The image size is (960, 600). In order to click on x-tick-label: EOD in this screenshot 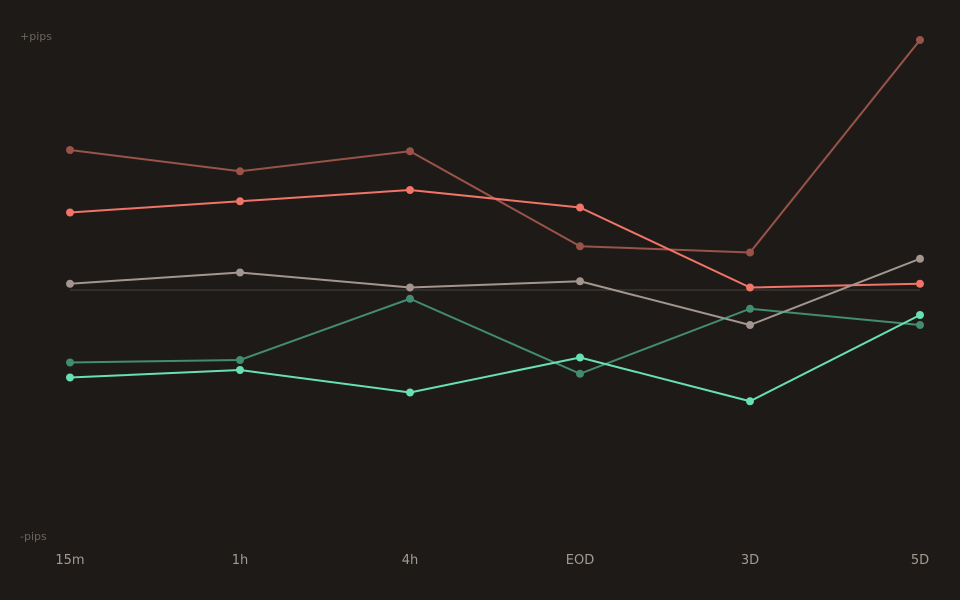, I will do `click(580, 560)`.